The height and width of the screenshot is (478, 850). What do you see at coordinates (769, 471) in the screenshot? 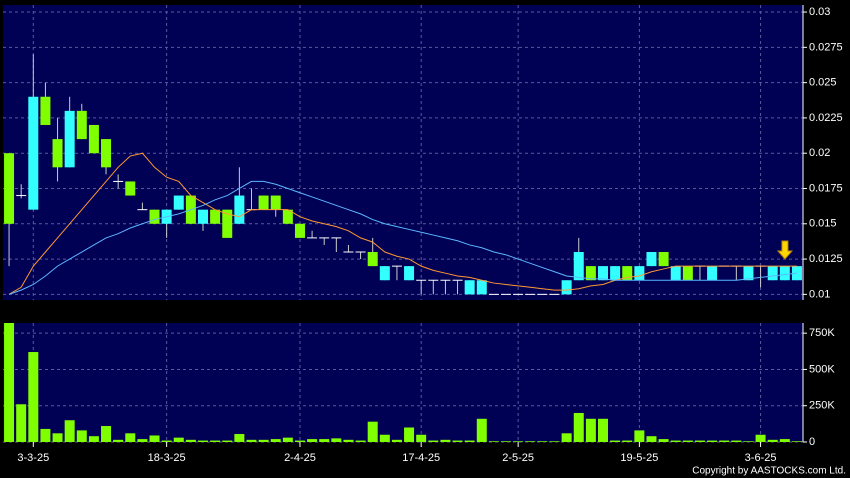
I see `copyright: Copyright by AASTOCKS.com Ltd.` at bounding box center [769, 471].